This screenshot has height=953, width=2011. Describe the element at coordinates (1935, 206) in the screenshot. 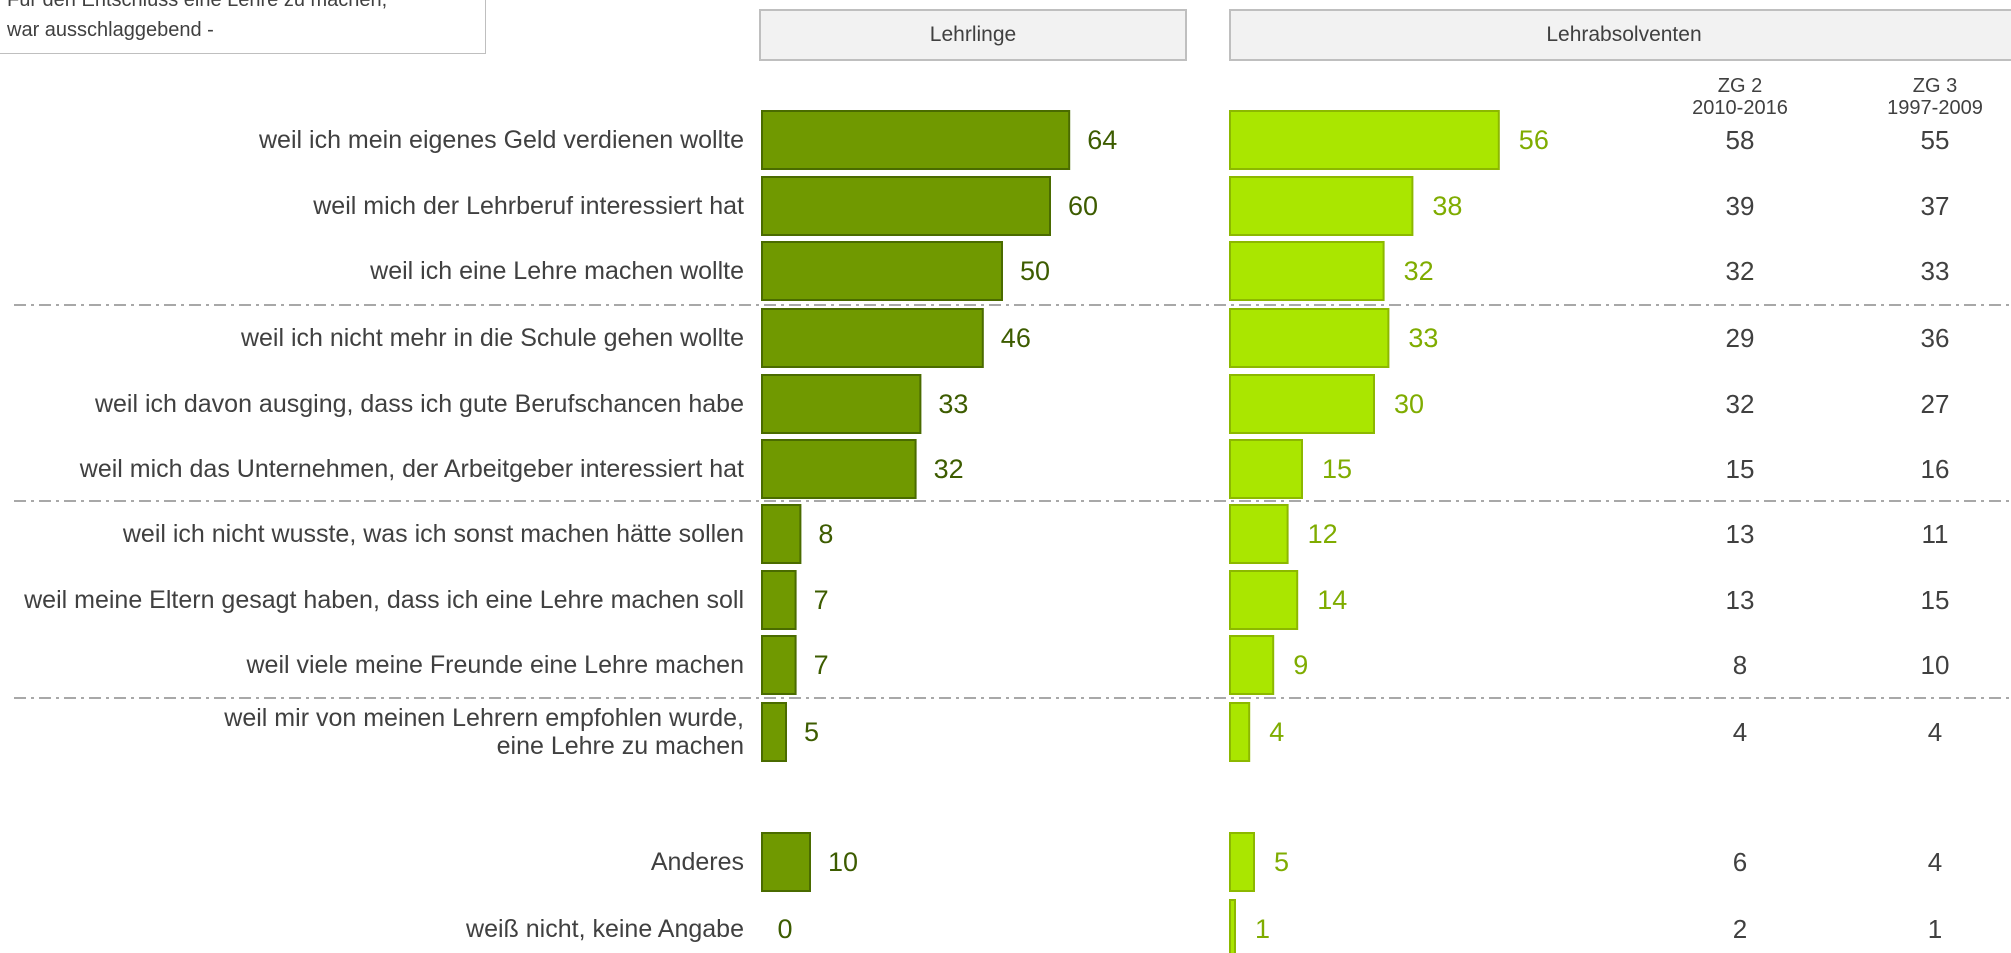

I see `column-value: 37` at that location.